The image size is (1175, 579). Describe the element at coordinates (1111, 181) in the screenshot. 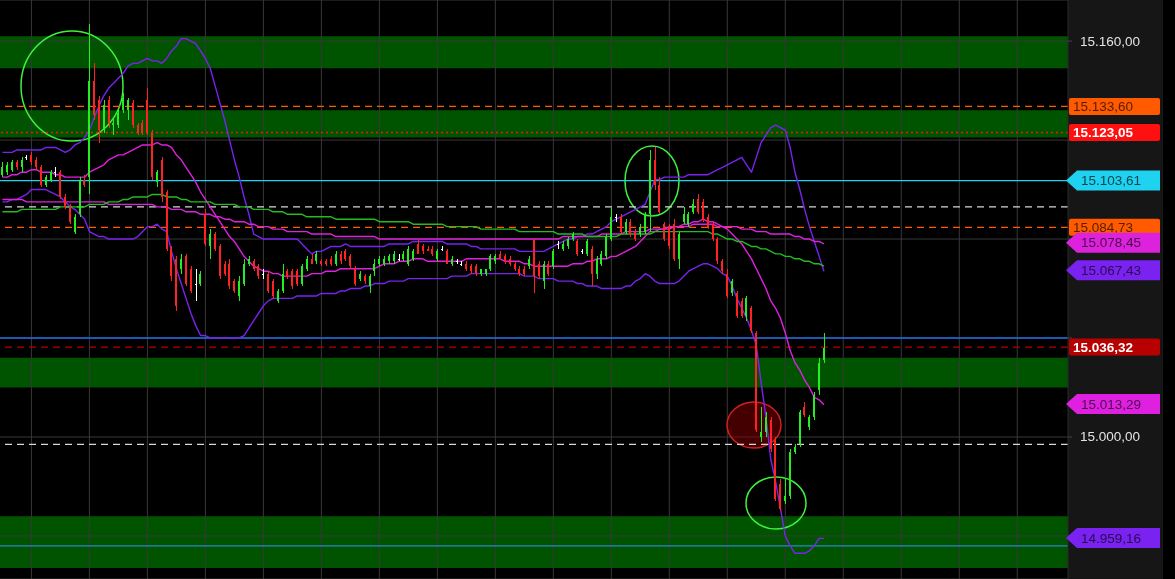

I see `ref-line-label: 15.103,61` at that location.